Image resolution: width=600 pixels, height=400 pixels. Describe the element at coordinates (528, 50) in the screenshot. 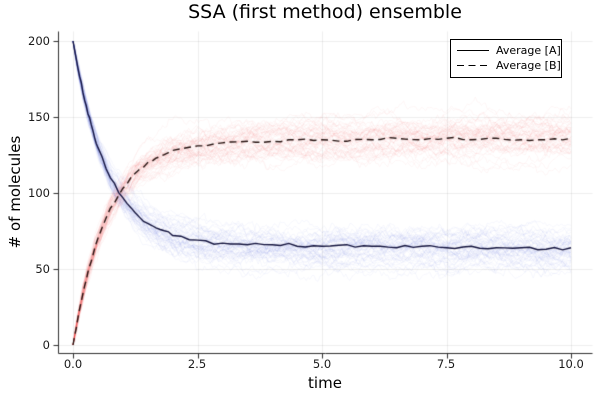

I see `legend-label: Average [A]` at that location.